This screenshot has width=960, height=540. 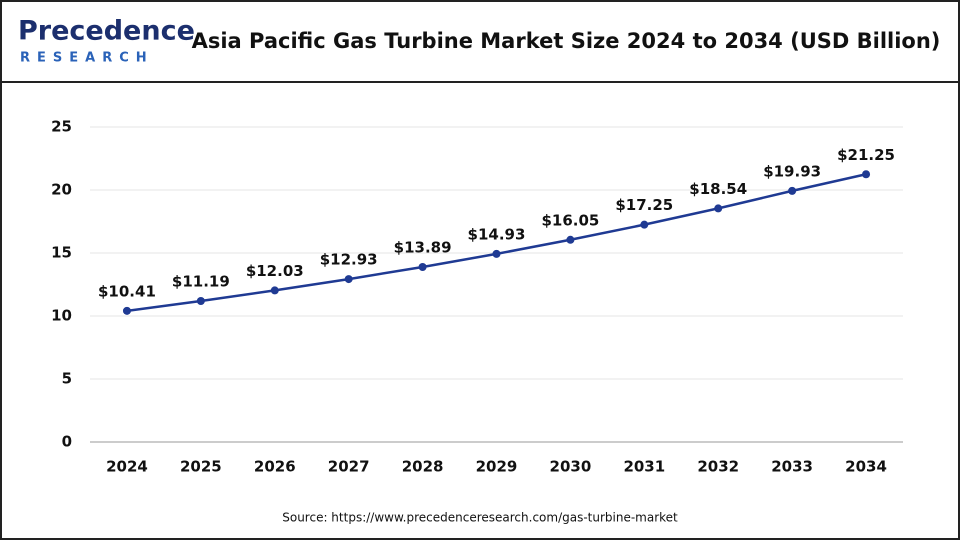 What do you see at coordinates (571, 467) in the screenshot?
I see `x-tick-label: 2030` at bounding box center [571, 467].